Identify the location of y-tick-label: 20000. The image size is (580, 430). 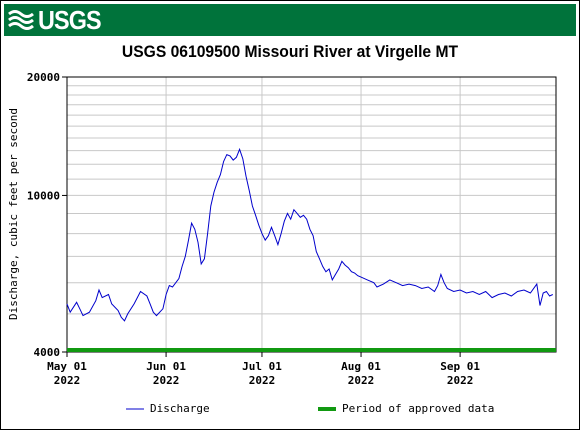
(43, 77).